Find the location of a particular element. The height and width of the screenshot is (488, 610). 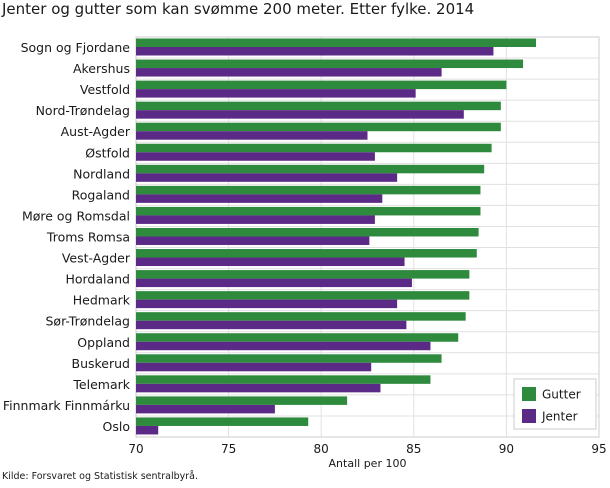

category-label: Rogaland is located at coordinates (101, 194).